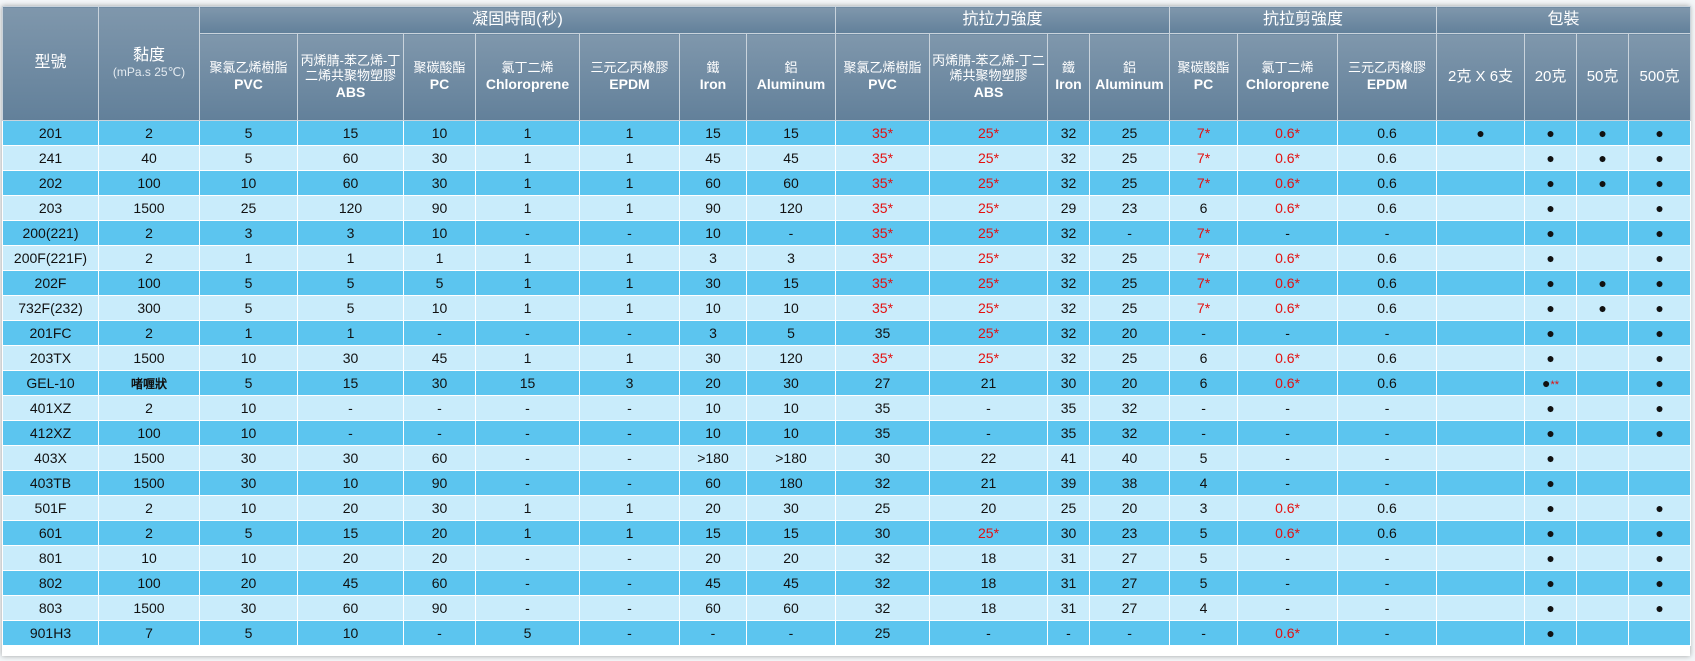 The height and width of the screenshot is (661, 1695). What do you see at coordinates (1130, 458) in the screenshot?
I see `value-cell: 40` at bounding box center [1130, 458].